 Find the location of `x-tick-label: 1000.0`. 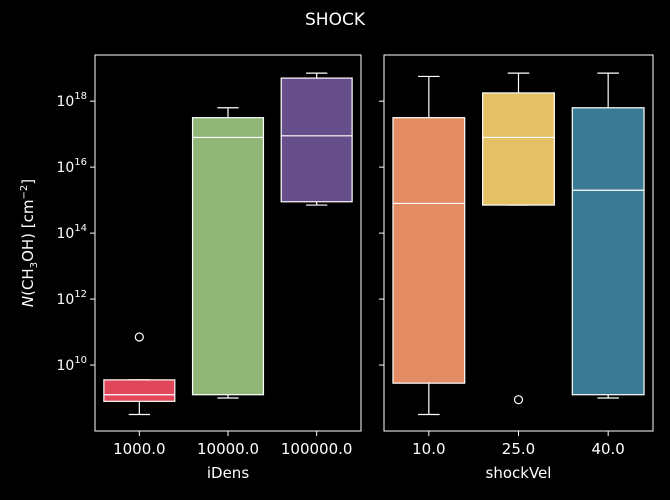

x-tick-label: 1000.0 is located at coordinates (139, 449).